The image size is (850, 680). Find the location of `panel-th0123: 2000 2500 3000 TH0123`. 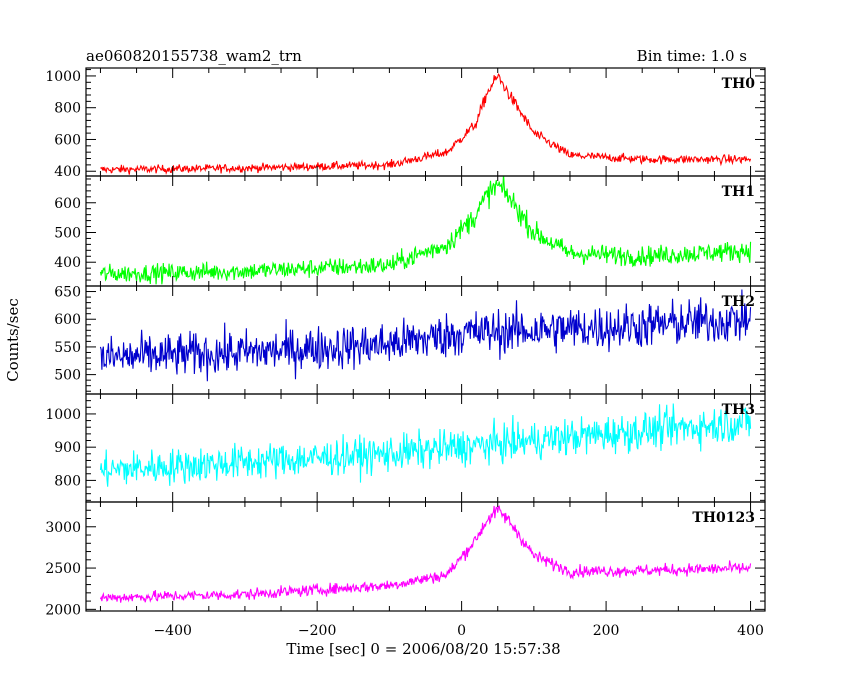

panel-th0123: 2000 2500 3000 TH0123 is located at coordinates (405, 559).